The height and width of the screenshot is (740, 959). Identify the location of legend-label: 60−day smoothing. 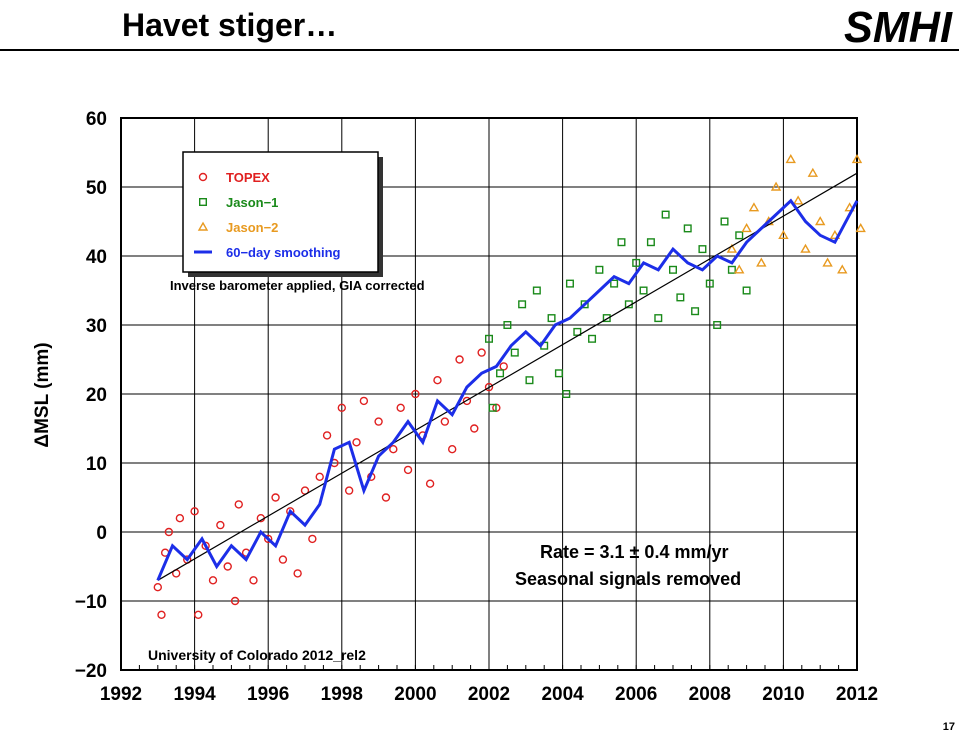
(283, 252).